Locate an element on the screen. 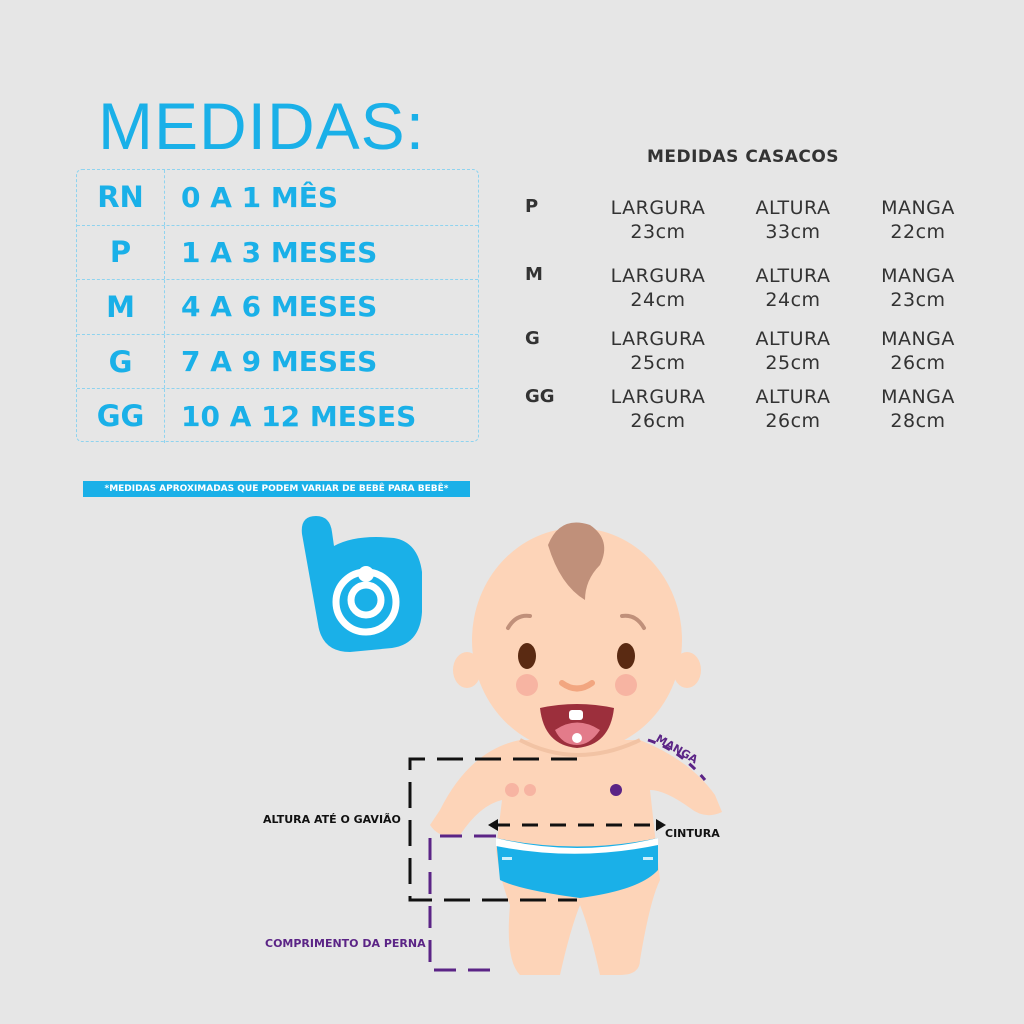 The image size is (1024, 1024). coat-width: LARGURA 23cm is located at coordinates (658, 220).